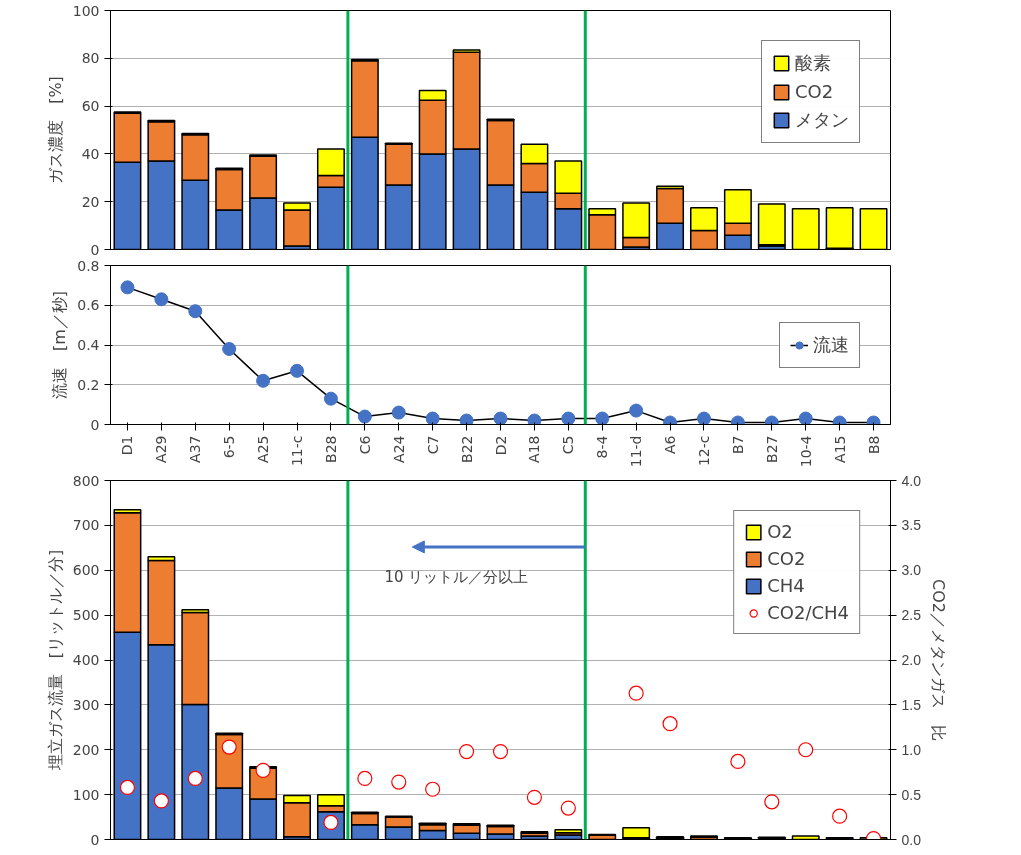  I want to click on legend-label: CO2/CH4, so click(808, 612).